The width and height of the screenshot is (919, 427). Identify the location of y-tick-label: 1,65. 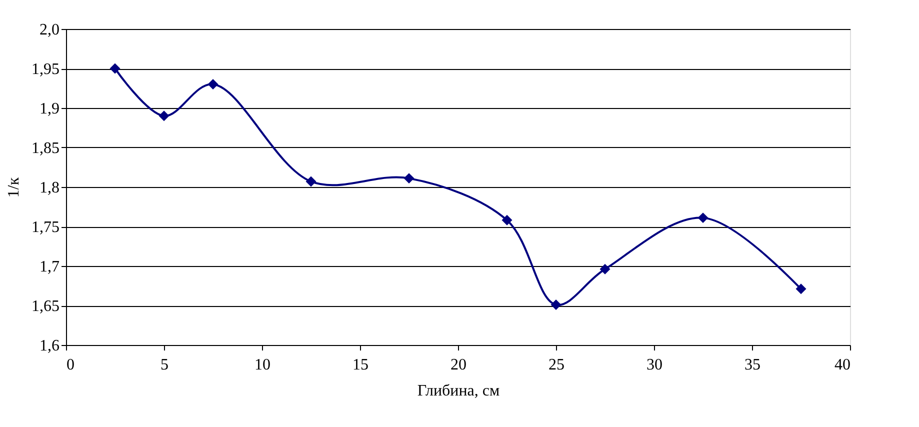
(46, 306).